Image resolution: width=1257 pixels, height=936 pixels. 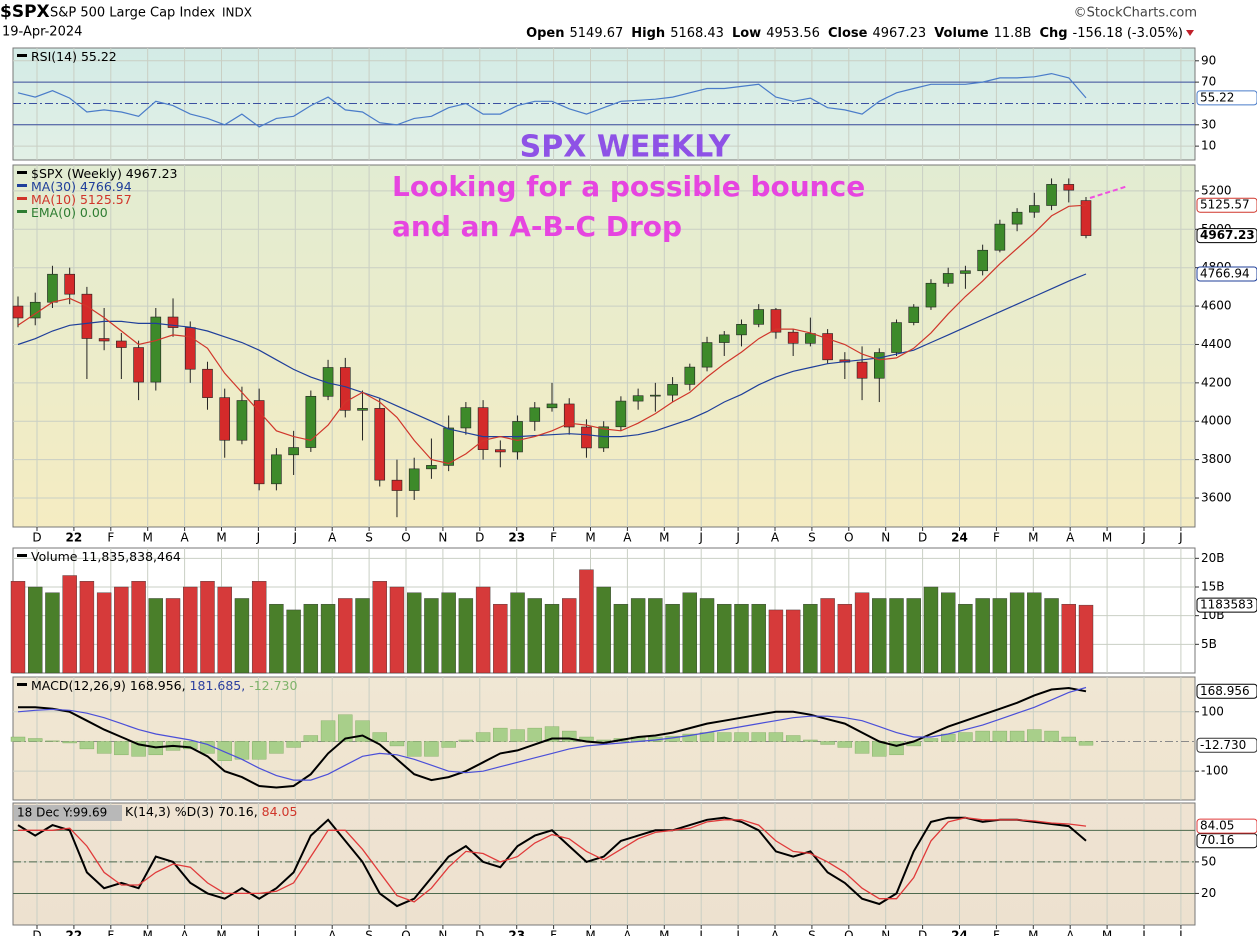 I want to click on y-tick-label: 90, so click(x=1208, y=60).